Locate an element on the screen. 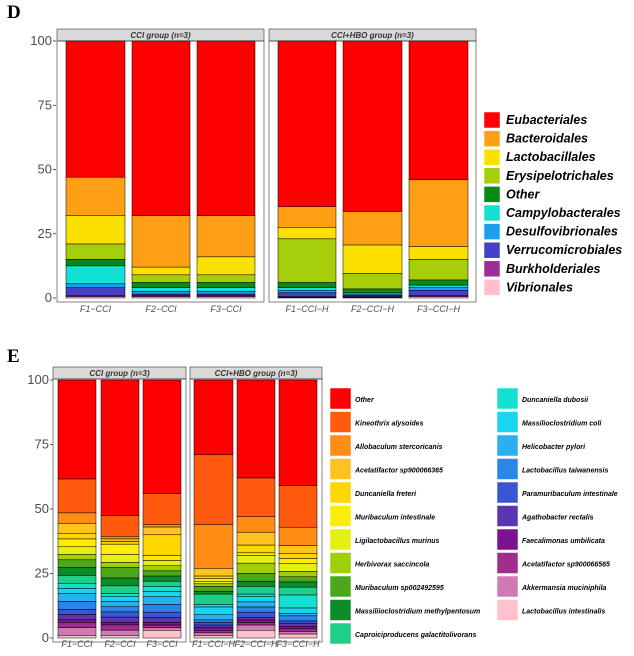 The image size is (634, 656). legend-label-e-18: Acetatifactor sp900066565 is located at coordinates (565, 565).